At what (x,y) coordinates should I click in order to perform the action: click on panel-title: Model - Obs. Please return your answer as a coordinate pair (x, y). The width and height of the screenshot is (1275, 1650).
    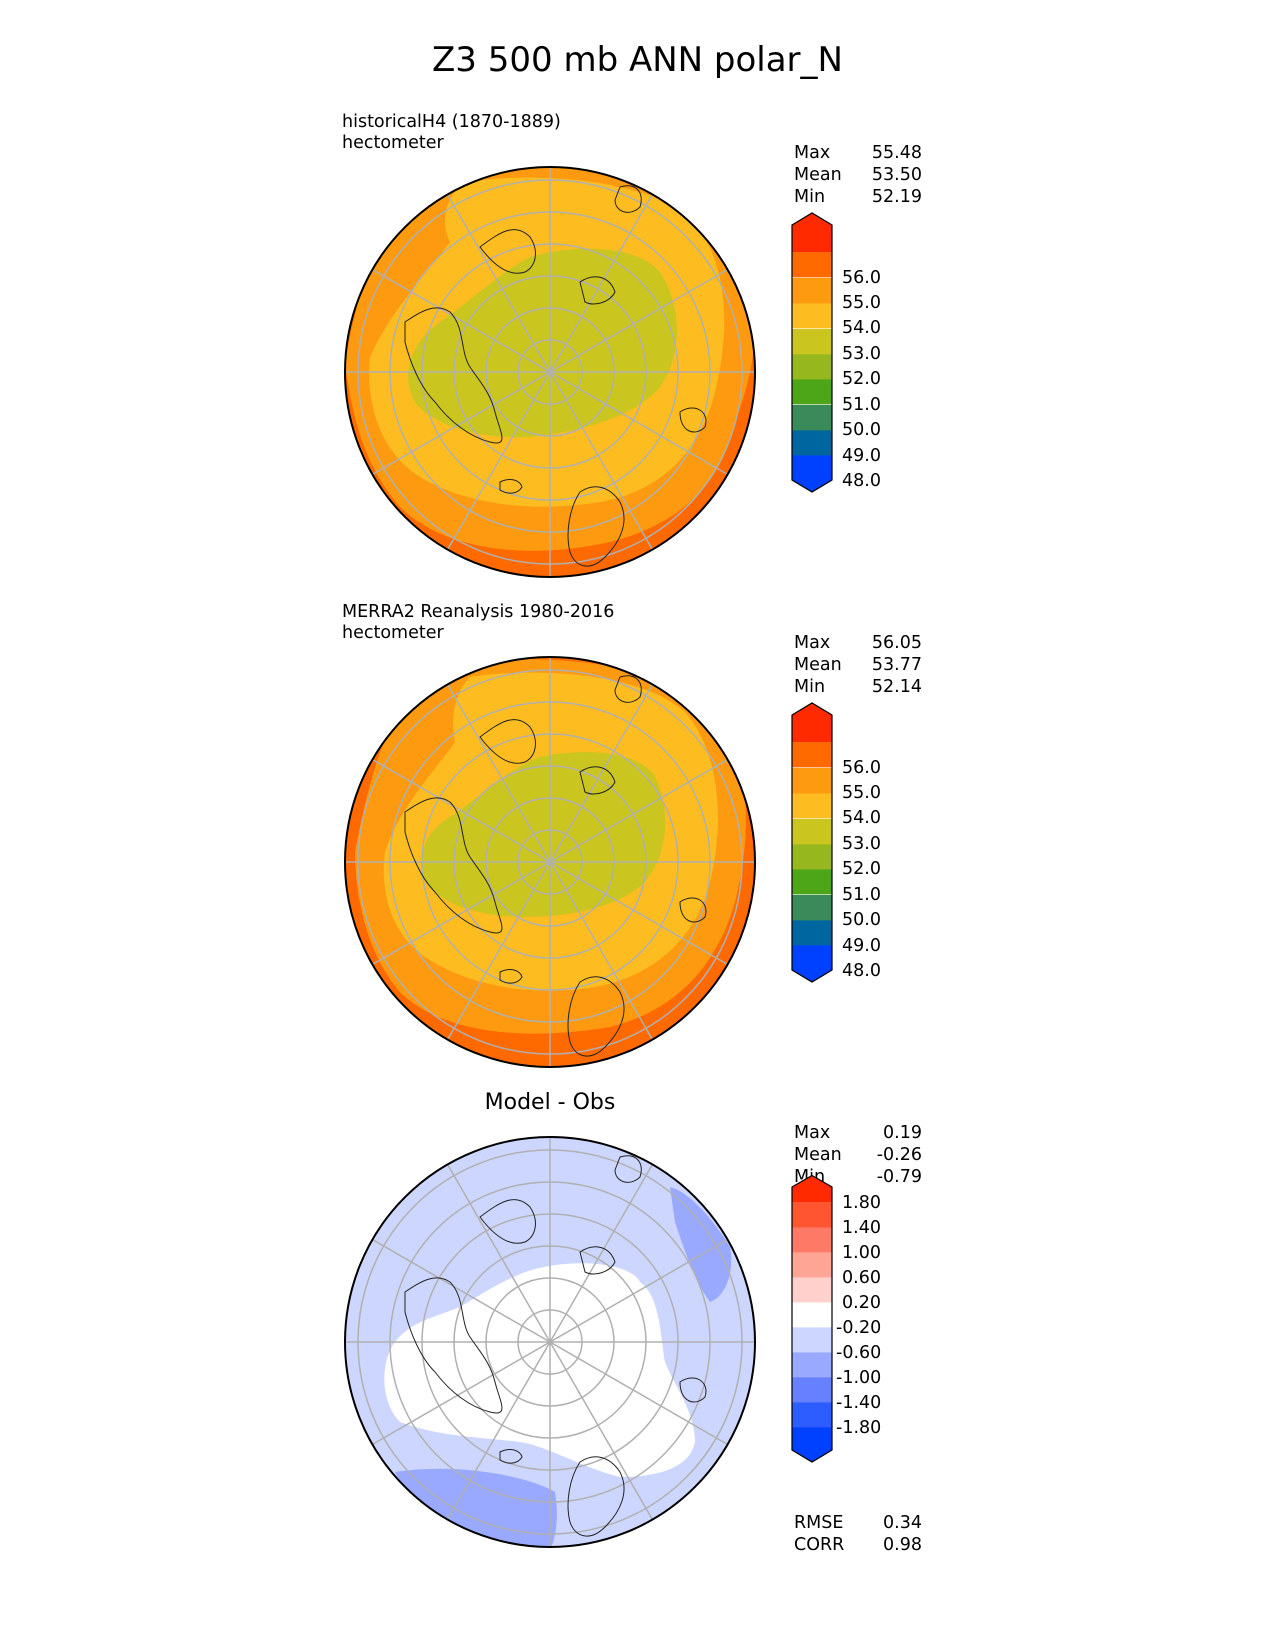
    Looking at the image, I should click on (550, 1102).